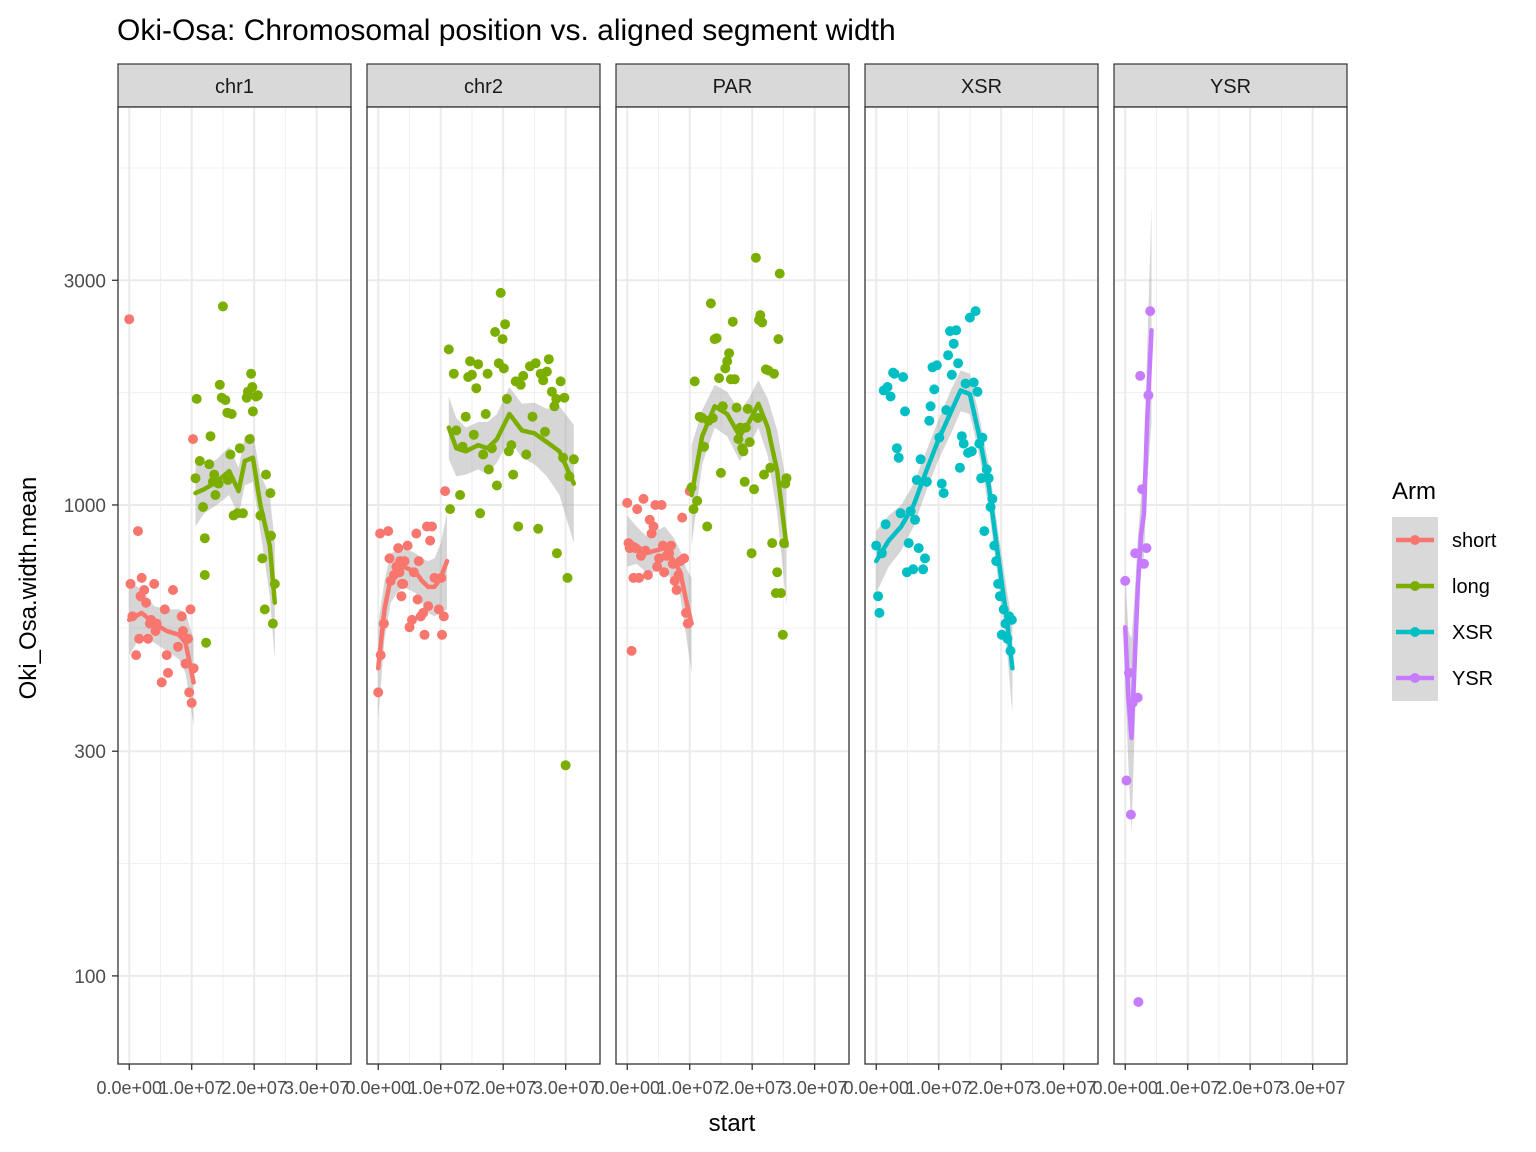 The width and height of the screenshot is (1536, 1152). Describe the element at coordinates (511, 465) in the screenshot. I see `confidence-band-long` at that location.